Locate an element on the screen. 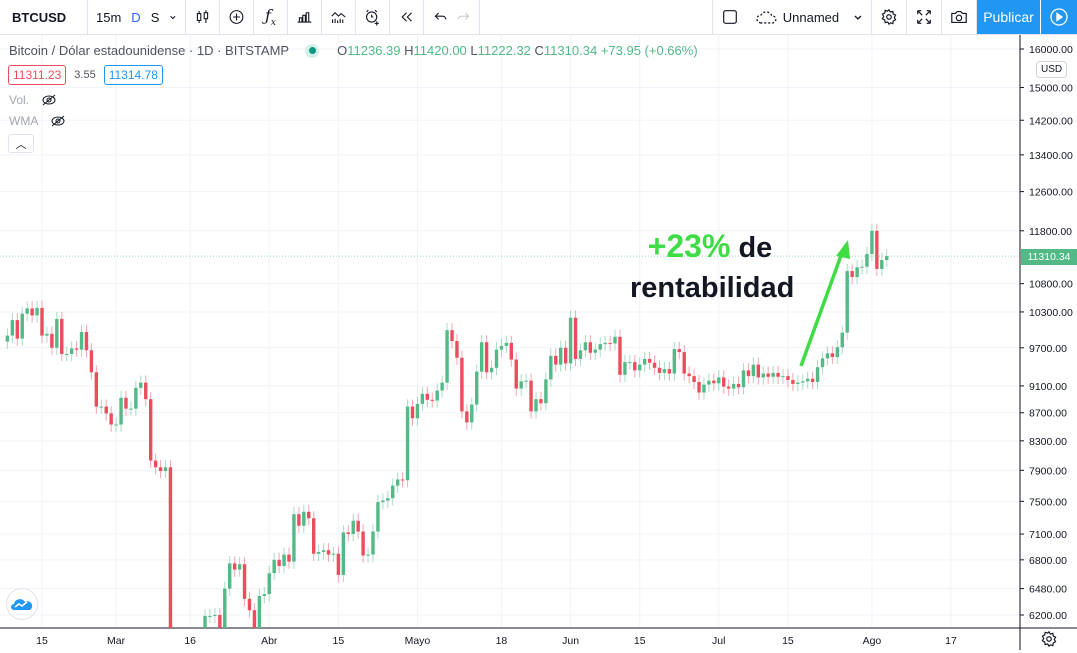 This screenshot has width=1077, height=653. annotation-percent: +23% is located at coordinates (689, 246).